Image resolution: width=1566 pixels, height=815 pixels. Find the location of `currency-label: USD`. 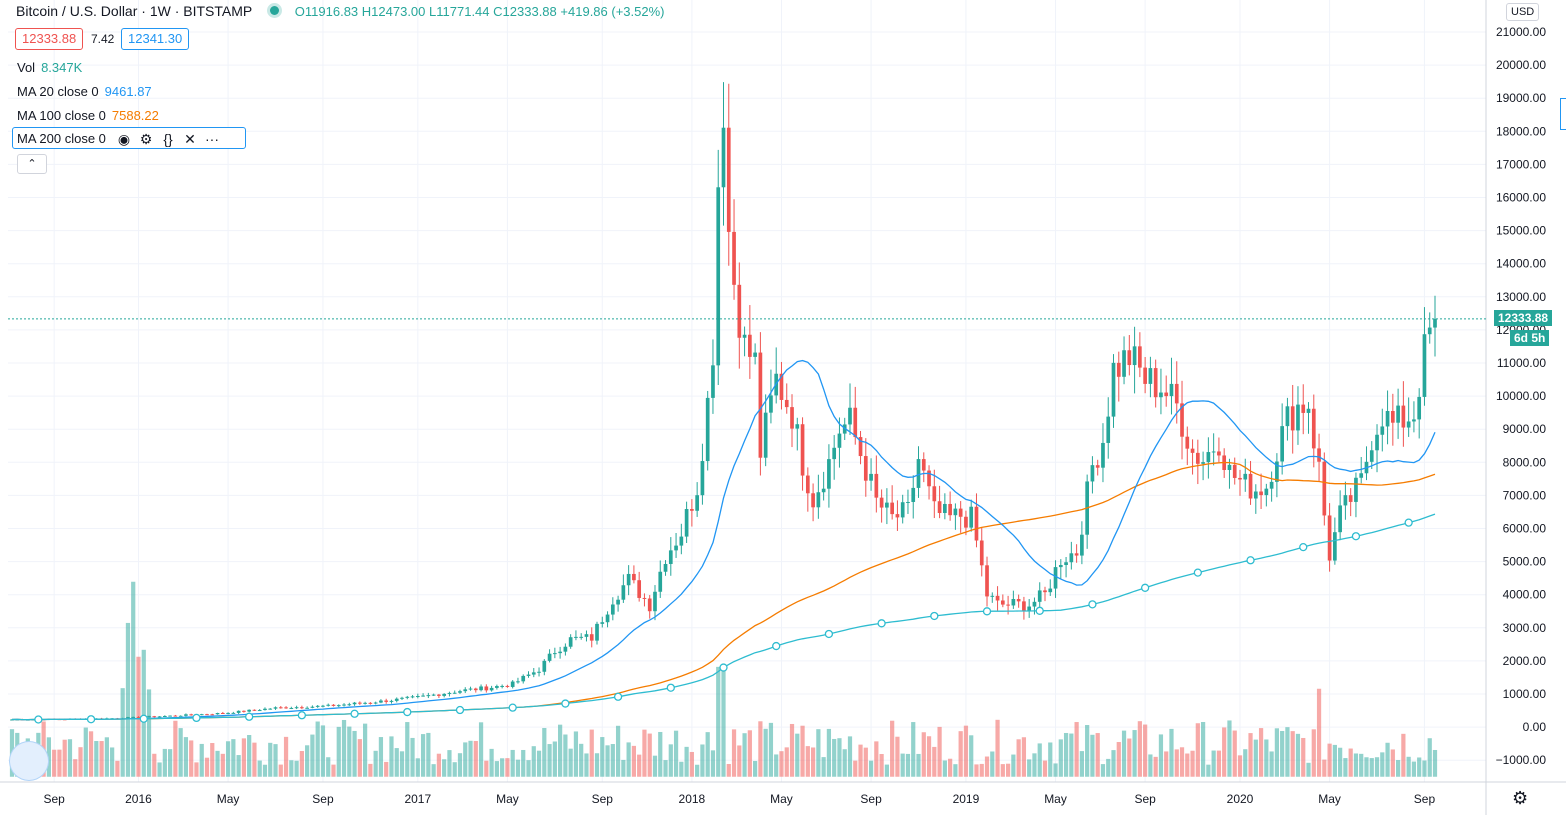

currency-label: USD is located at coordinates (1523, 12).